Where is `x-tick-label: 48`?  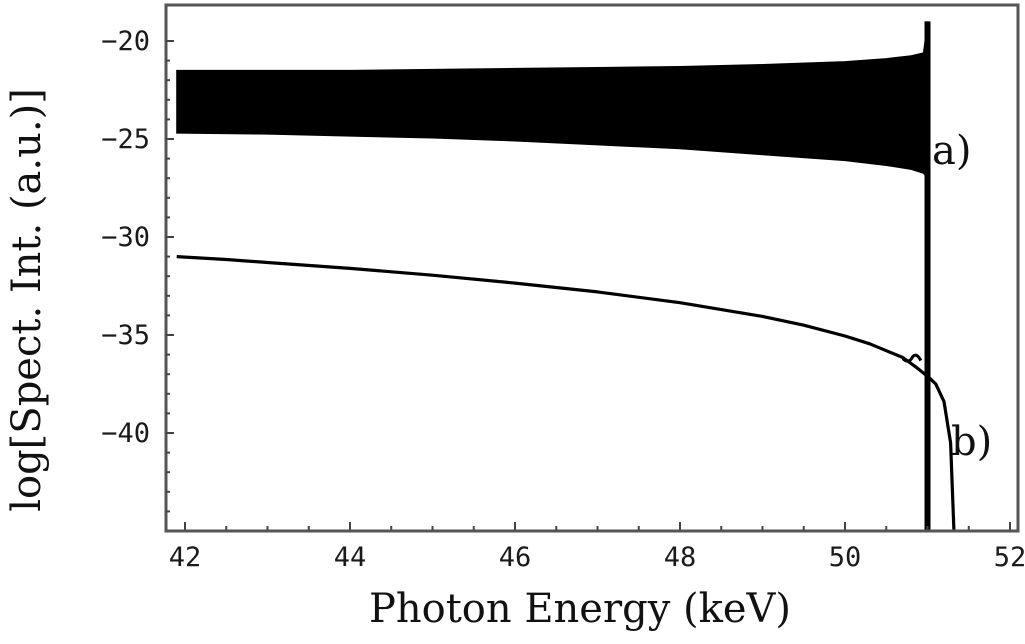 x-tick-label: 48 is located at coordinates (680, 557).